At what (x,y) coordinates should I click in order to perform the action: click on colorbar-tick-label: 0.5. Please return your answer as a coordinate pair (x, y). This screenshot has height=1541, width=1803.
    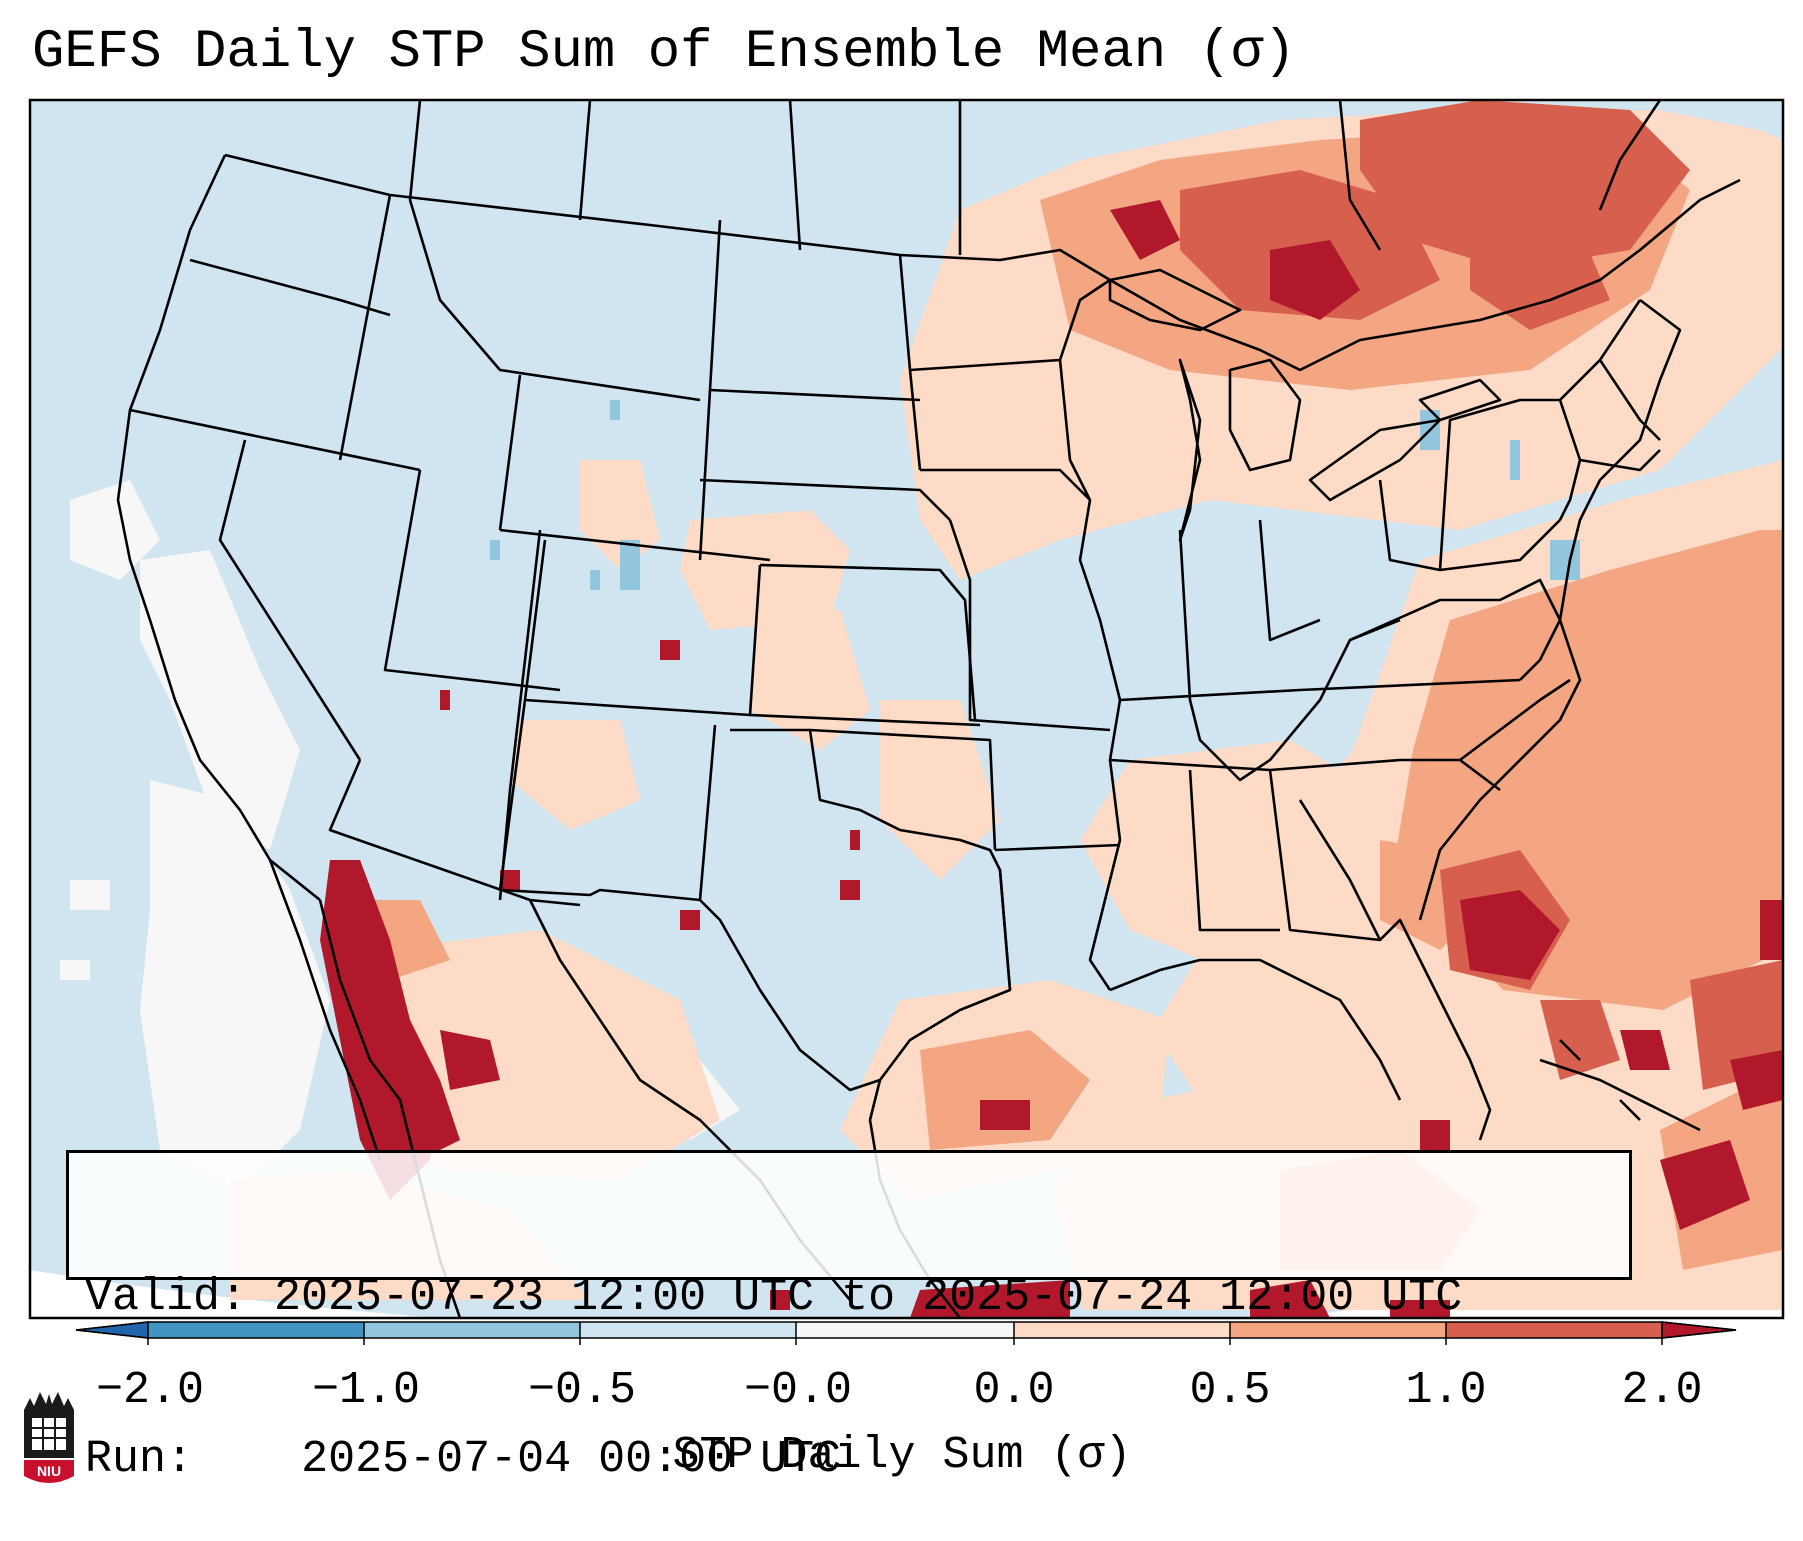
    Looking at the image, I should click on (1230, 1390).